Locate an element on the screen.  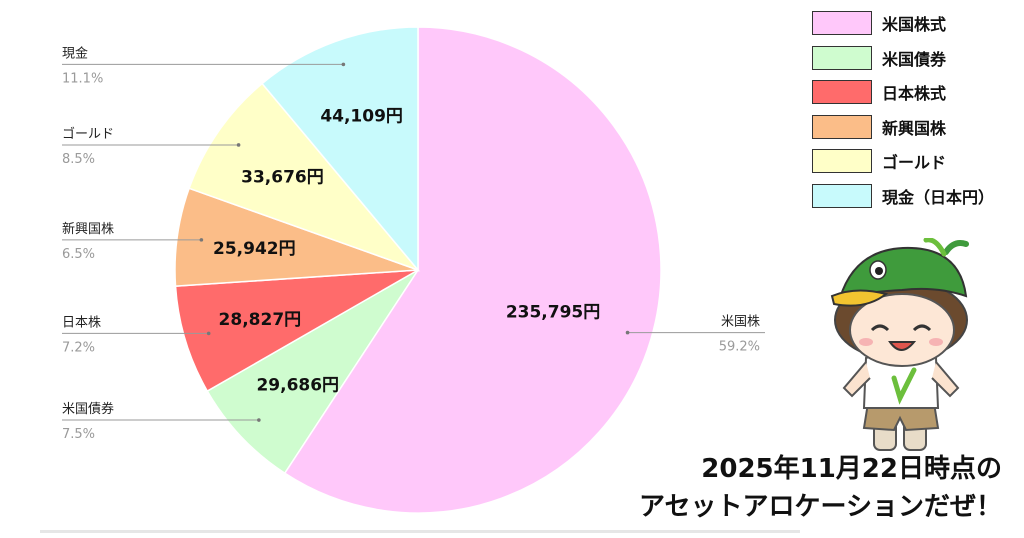
chart-legend: 米国株式 米国債券 日本株式 新興国株 ゴールド 現金（日本円） is located at coordinates (915, 109).